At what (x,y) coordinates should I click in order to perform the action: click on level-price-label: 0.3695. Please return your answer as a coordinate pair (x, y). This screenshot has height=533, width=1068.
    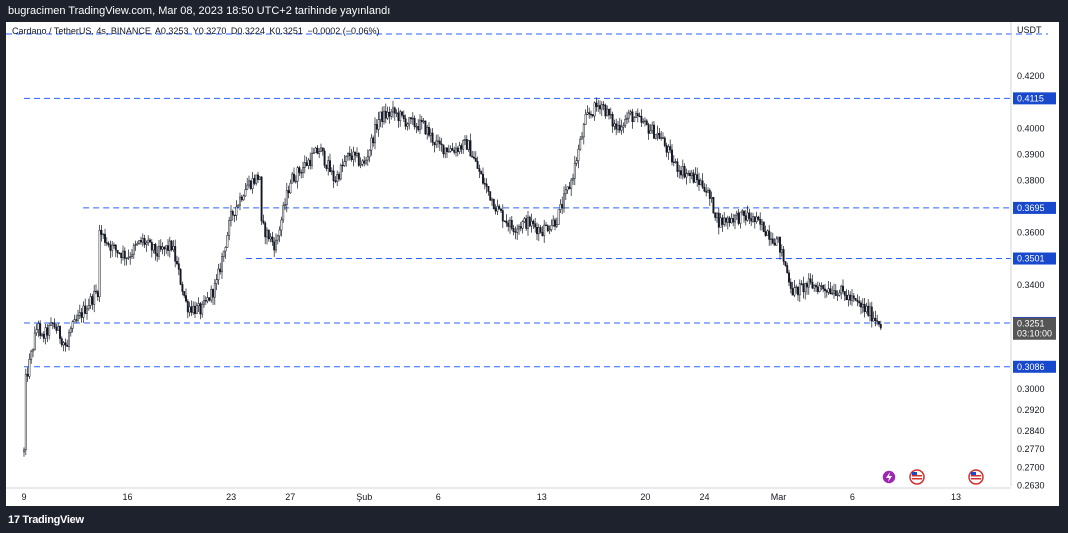
    Looking at the image, I should click on (1031, 208).